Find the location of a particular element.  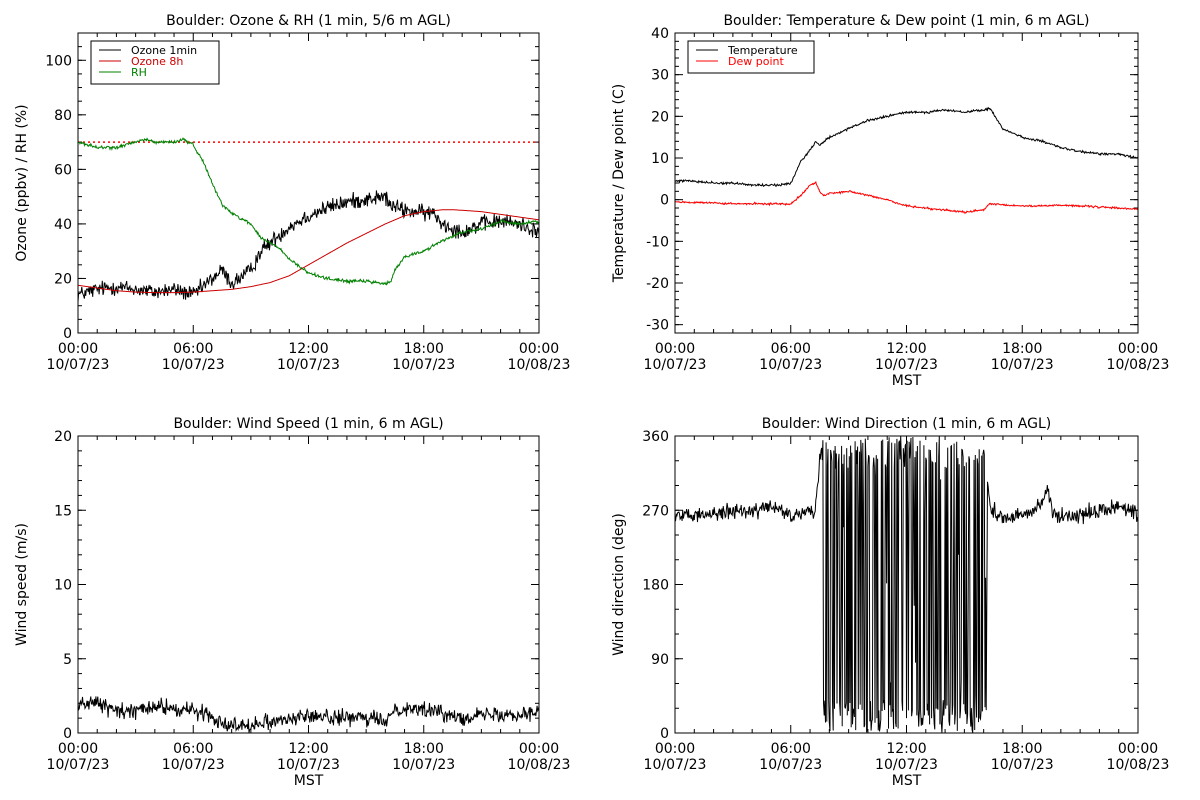

y-tick-label: 5 is located at coordinates (67, 660).